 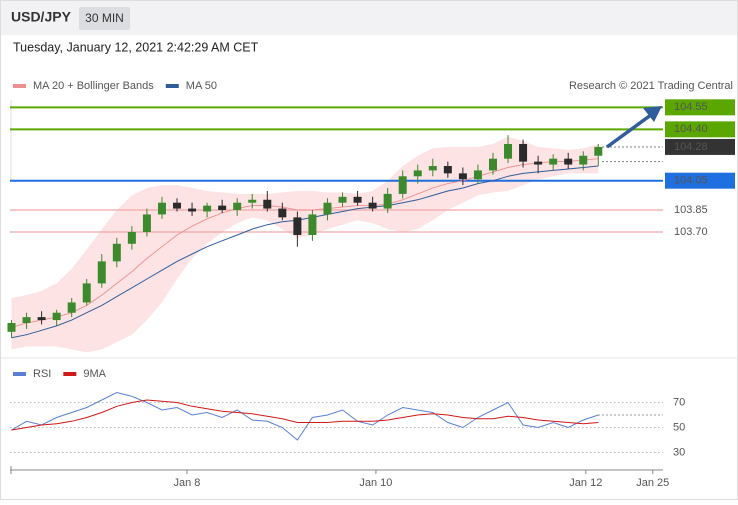 What do you see at coordinates (585, 483) in the screenshot?
I see `x-tick-label: Jan 12` at bounding box center [585, 483].